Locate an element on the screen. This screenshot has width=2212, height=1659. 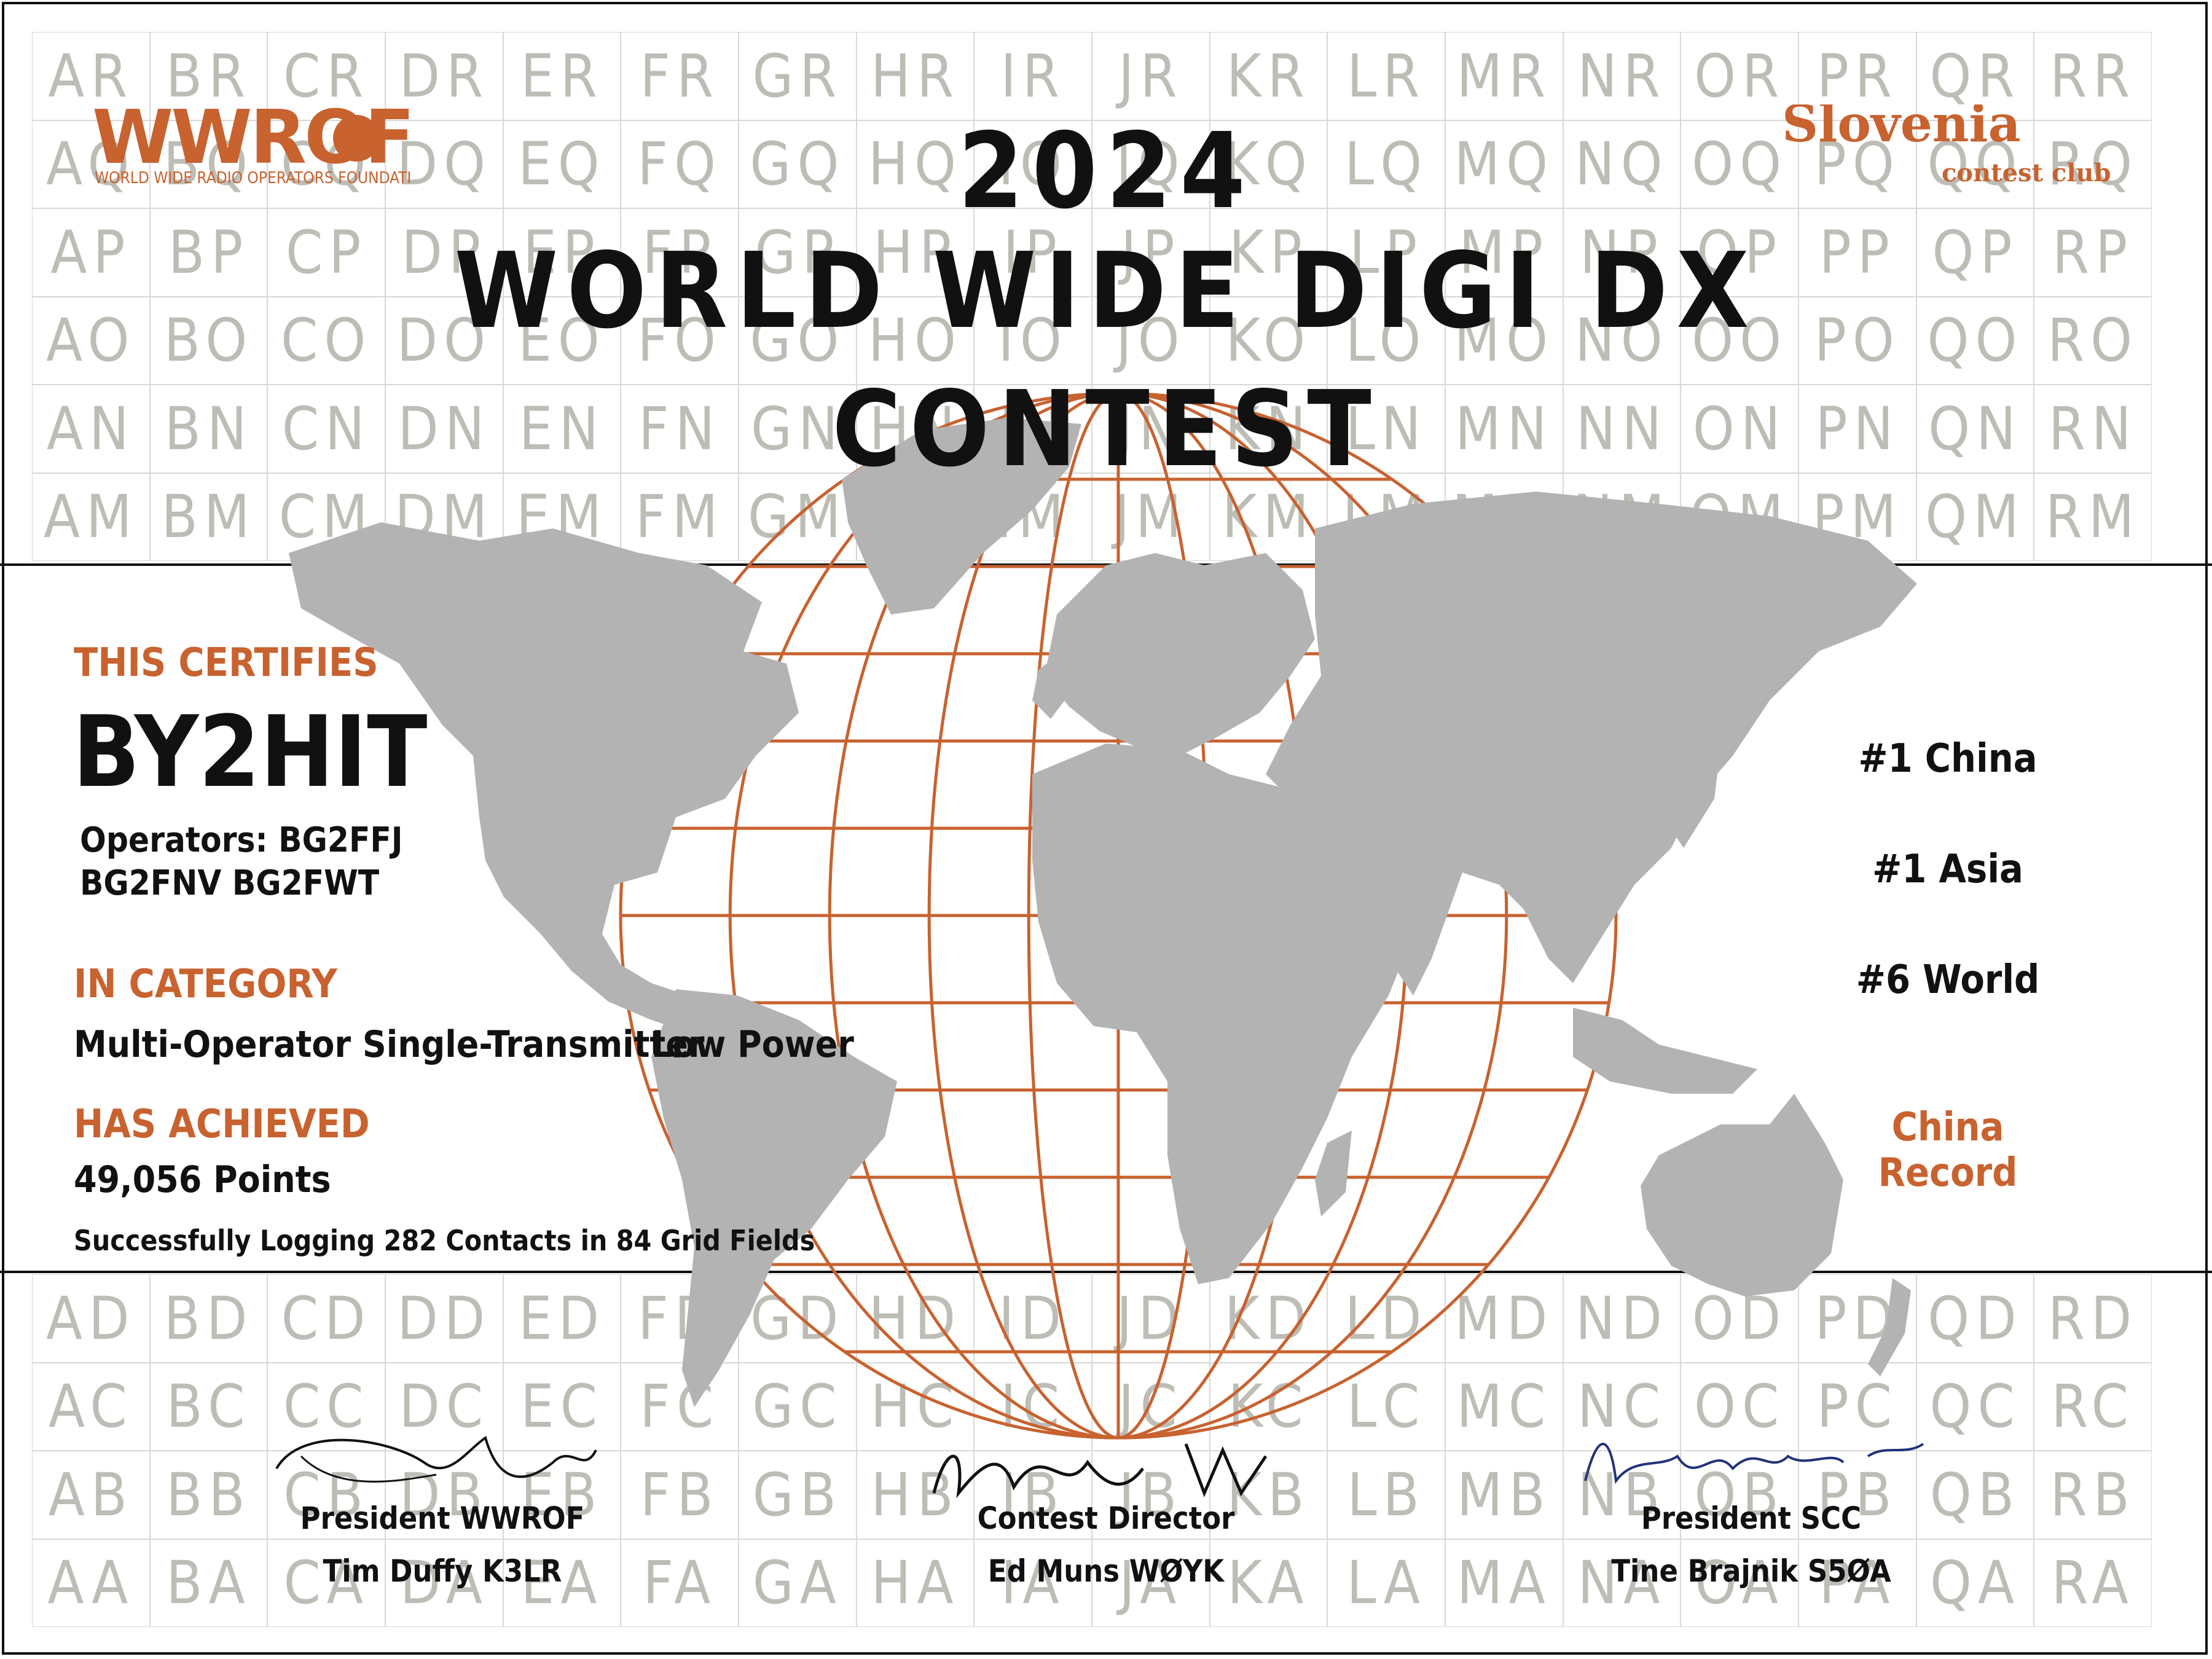
grid-field-label: GR is located at coordinates (798, 76).